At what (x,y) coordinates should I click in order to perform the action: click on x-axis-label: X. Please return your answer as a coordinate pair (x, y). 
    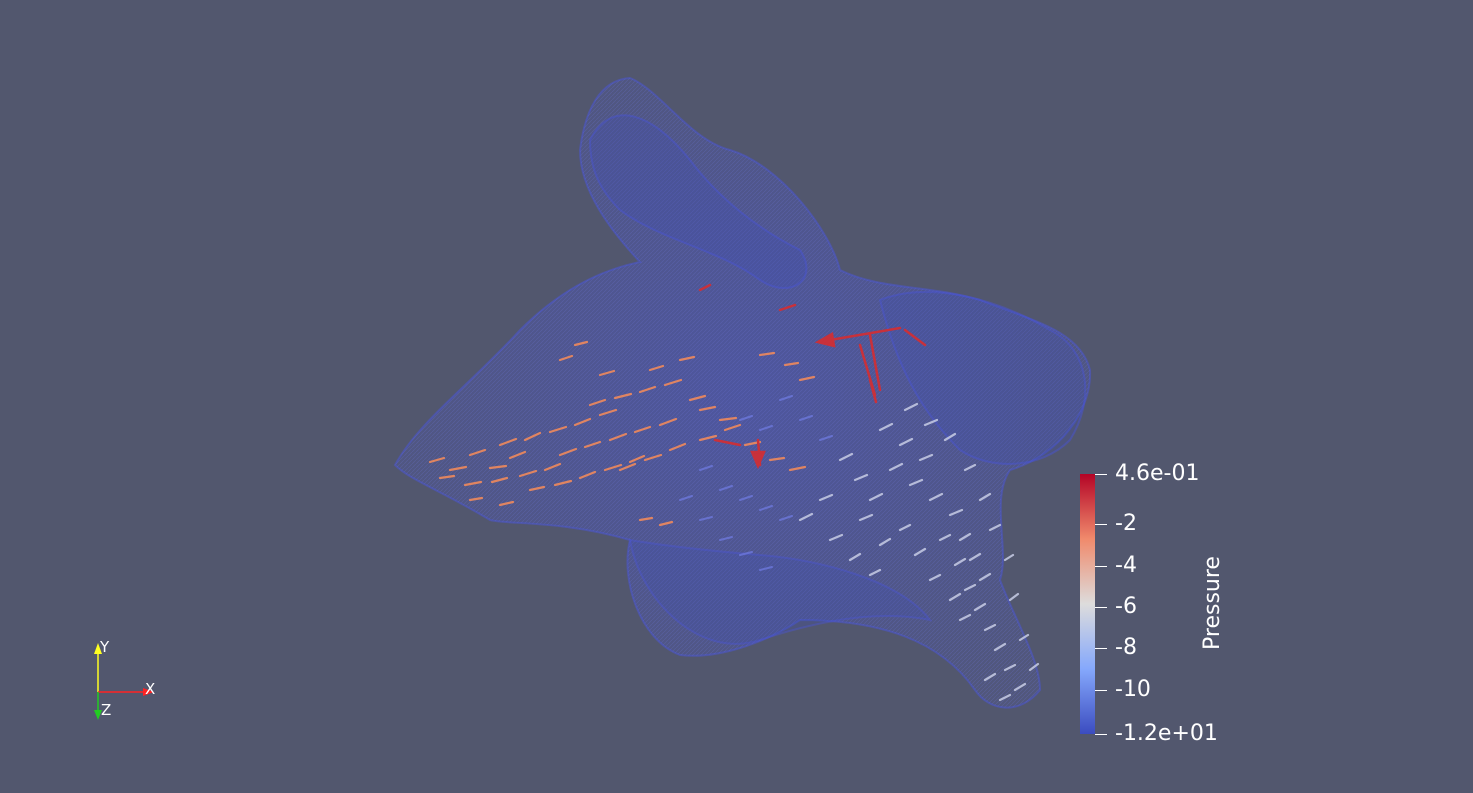
    Looking at the image, I should click on (150, 689).